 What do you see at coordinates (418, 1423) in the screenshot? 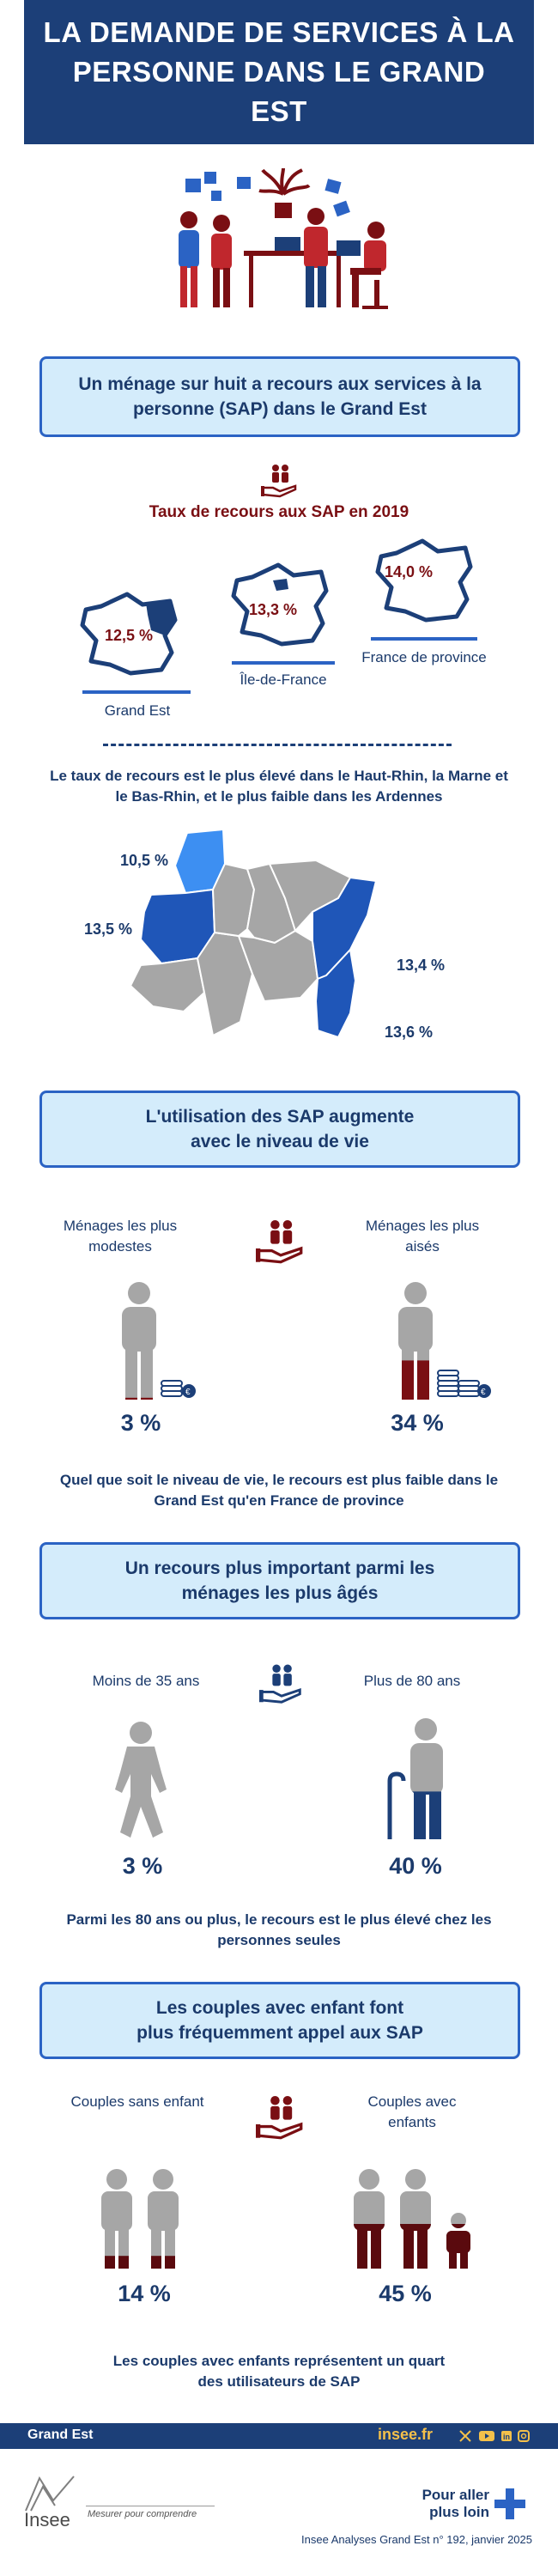
I see `wealthy-value: 34 %` at bounding box center [418, 1423].